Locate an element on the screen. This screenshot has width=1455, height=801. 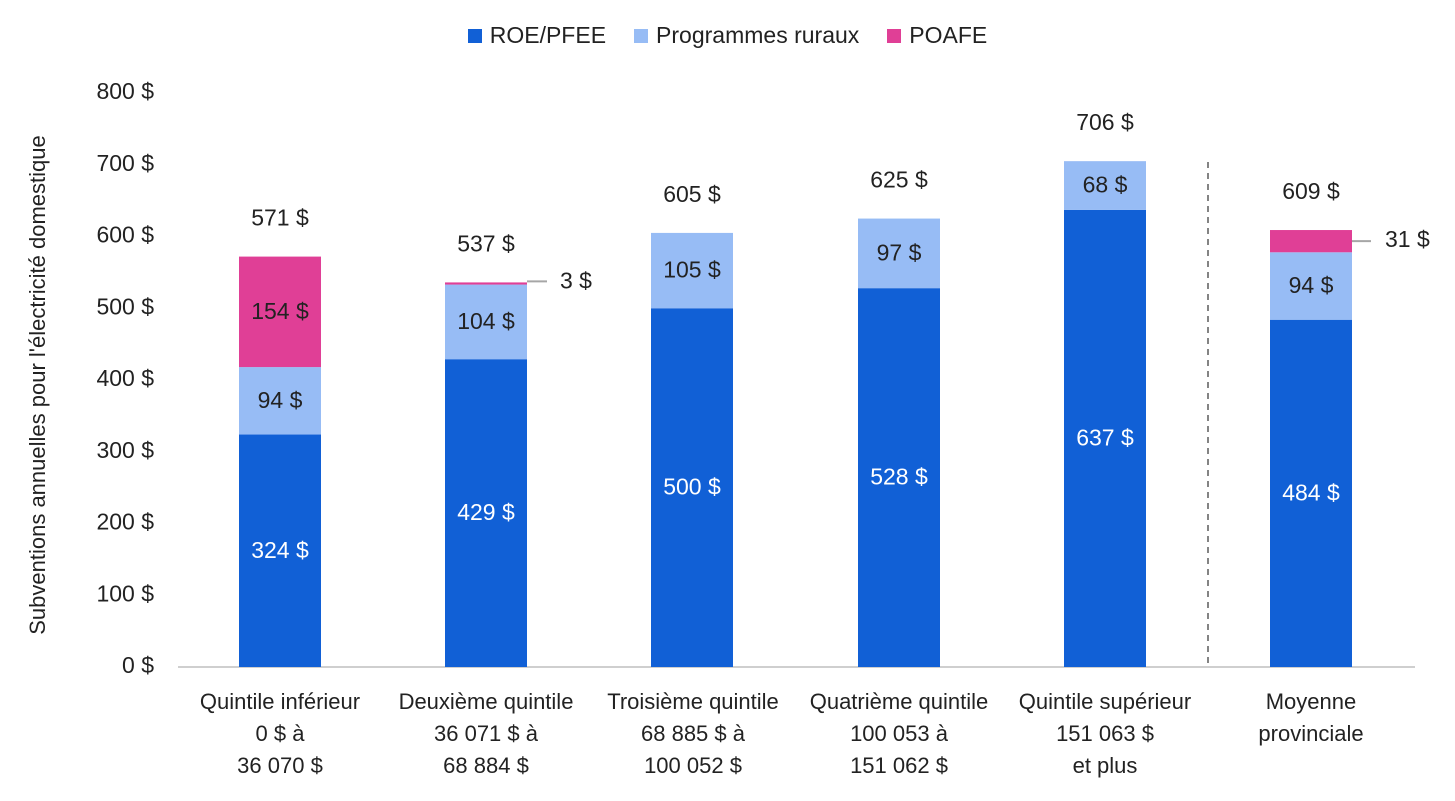
category-label-5: Moyenne provinciale is located at coordinates (1311, 718).